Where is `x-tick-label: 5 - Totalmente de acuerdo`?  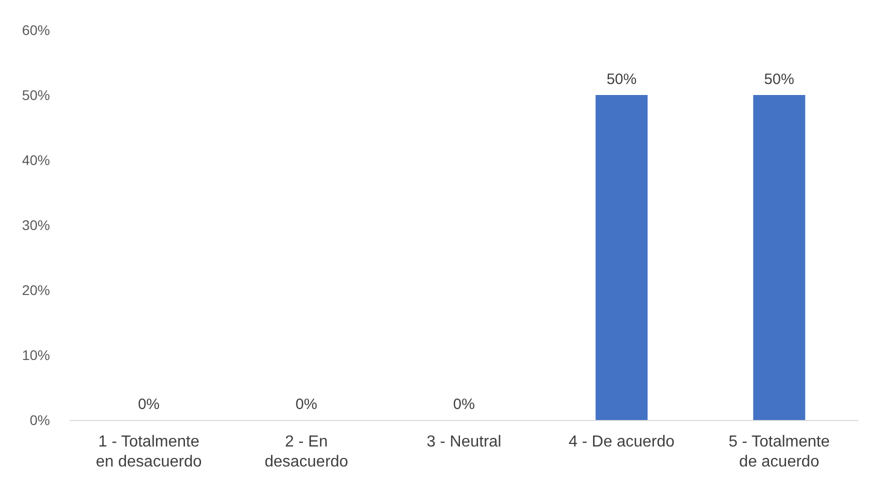
x-tick-label: 5 - Totalmente de acuerdo is located at coordinates (779, 452).